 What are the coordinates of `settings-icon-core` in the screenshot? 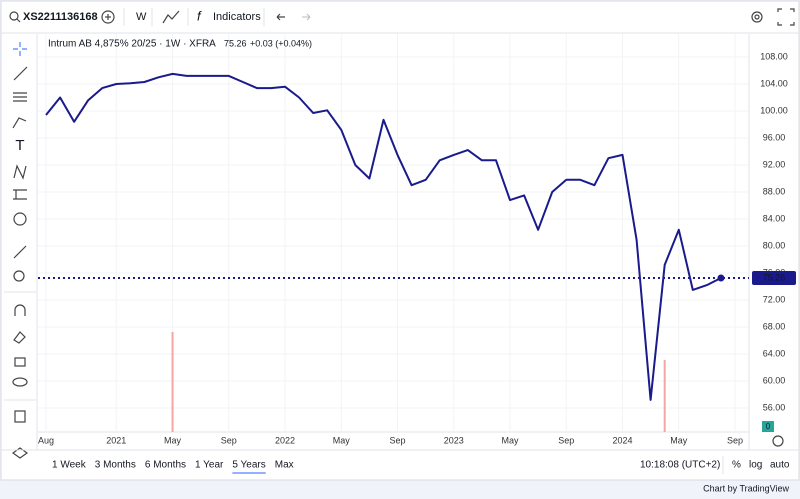 It's located at (757, 17).